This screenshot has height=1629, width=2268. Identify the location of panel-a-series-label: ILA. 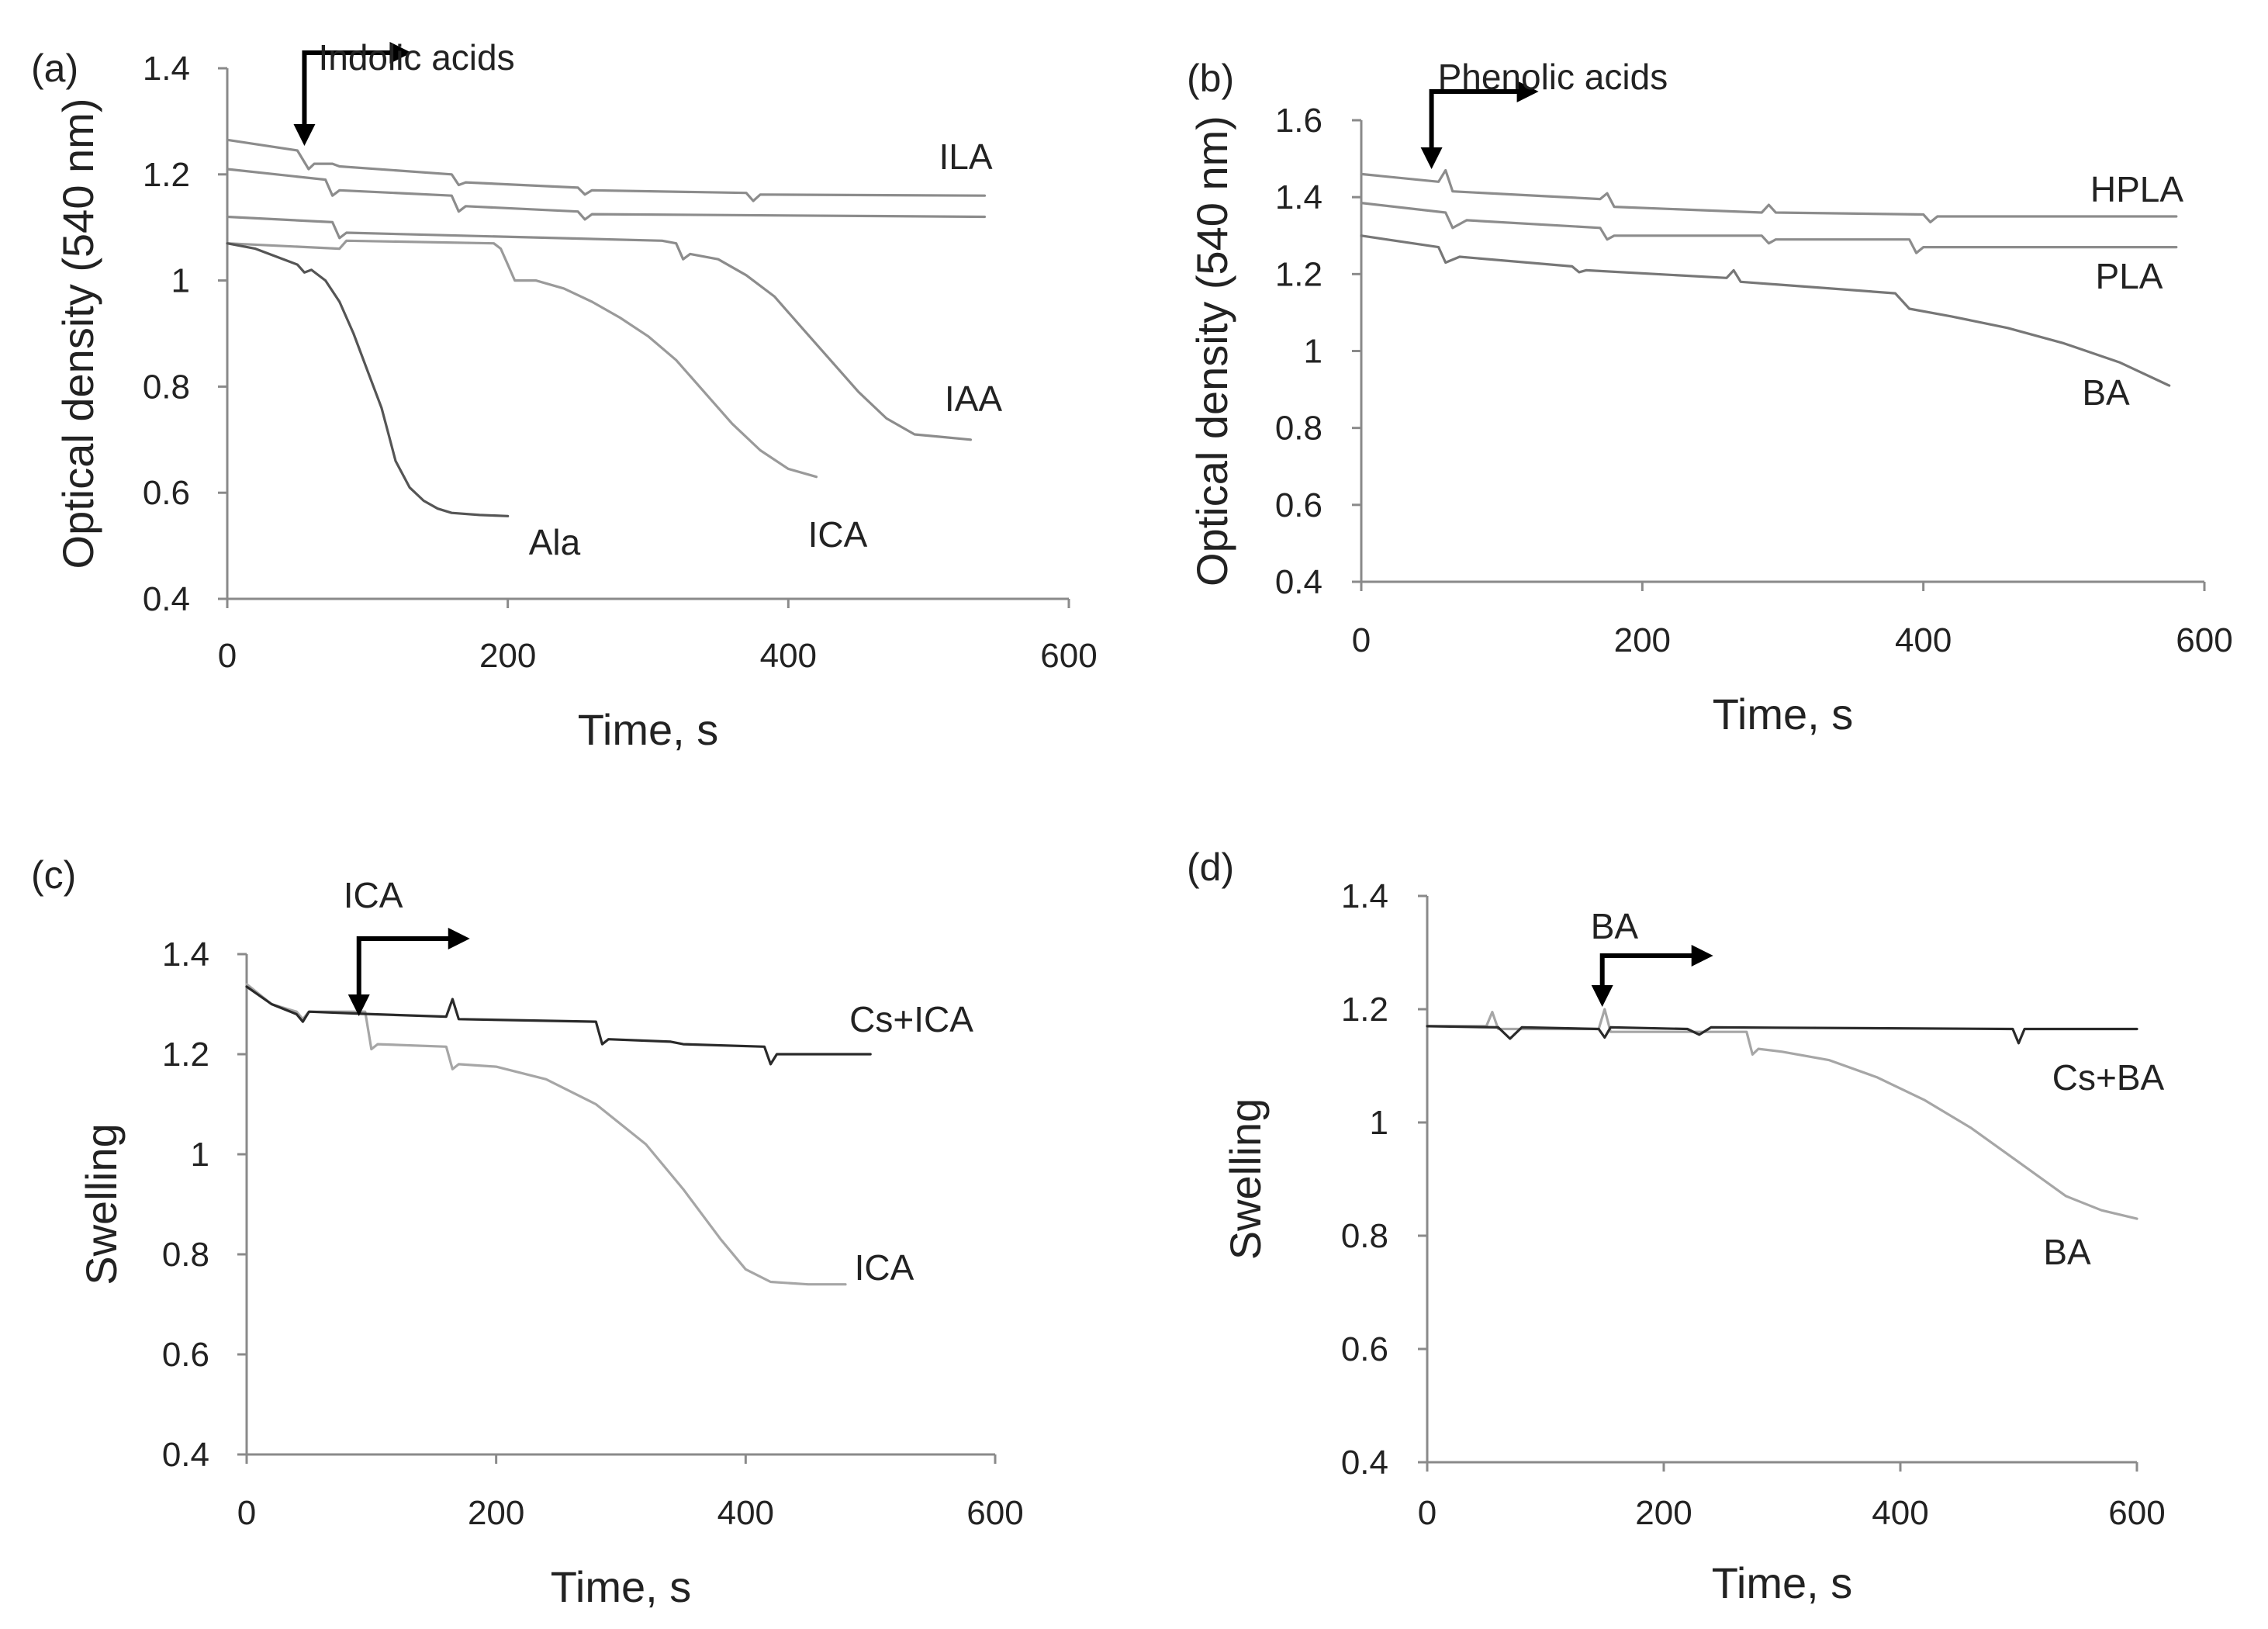
(965, 157).